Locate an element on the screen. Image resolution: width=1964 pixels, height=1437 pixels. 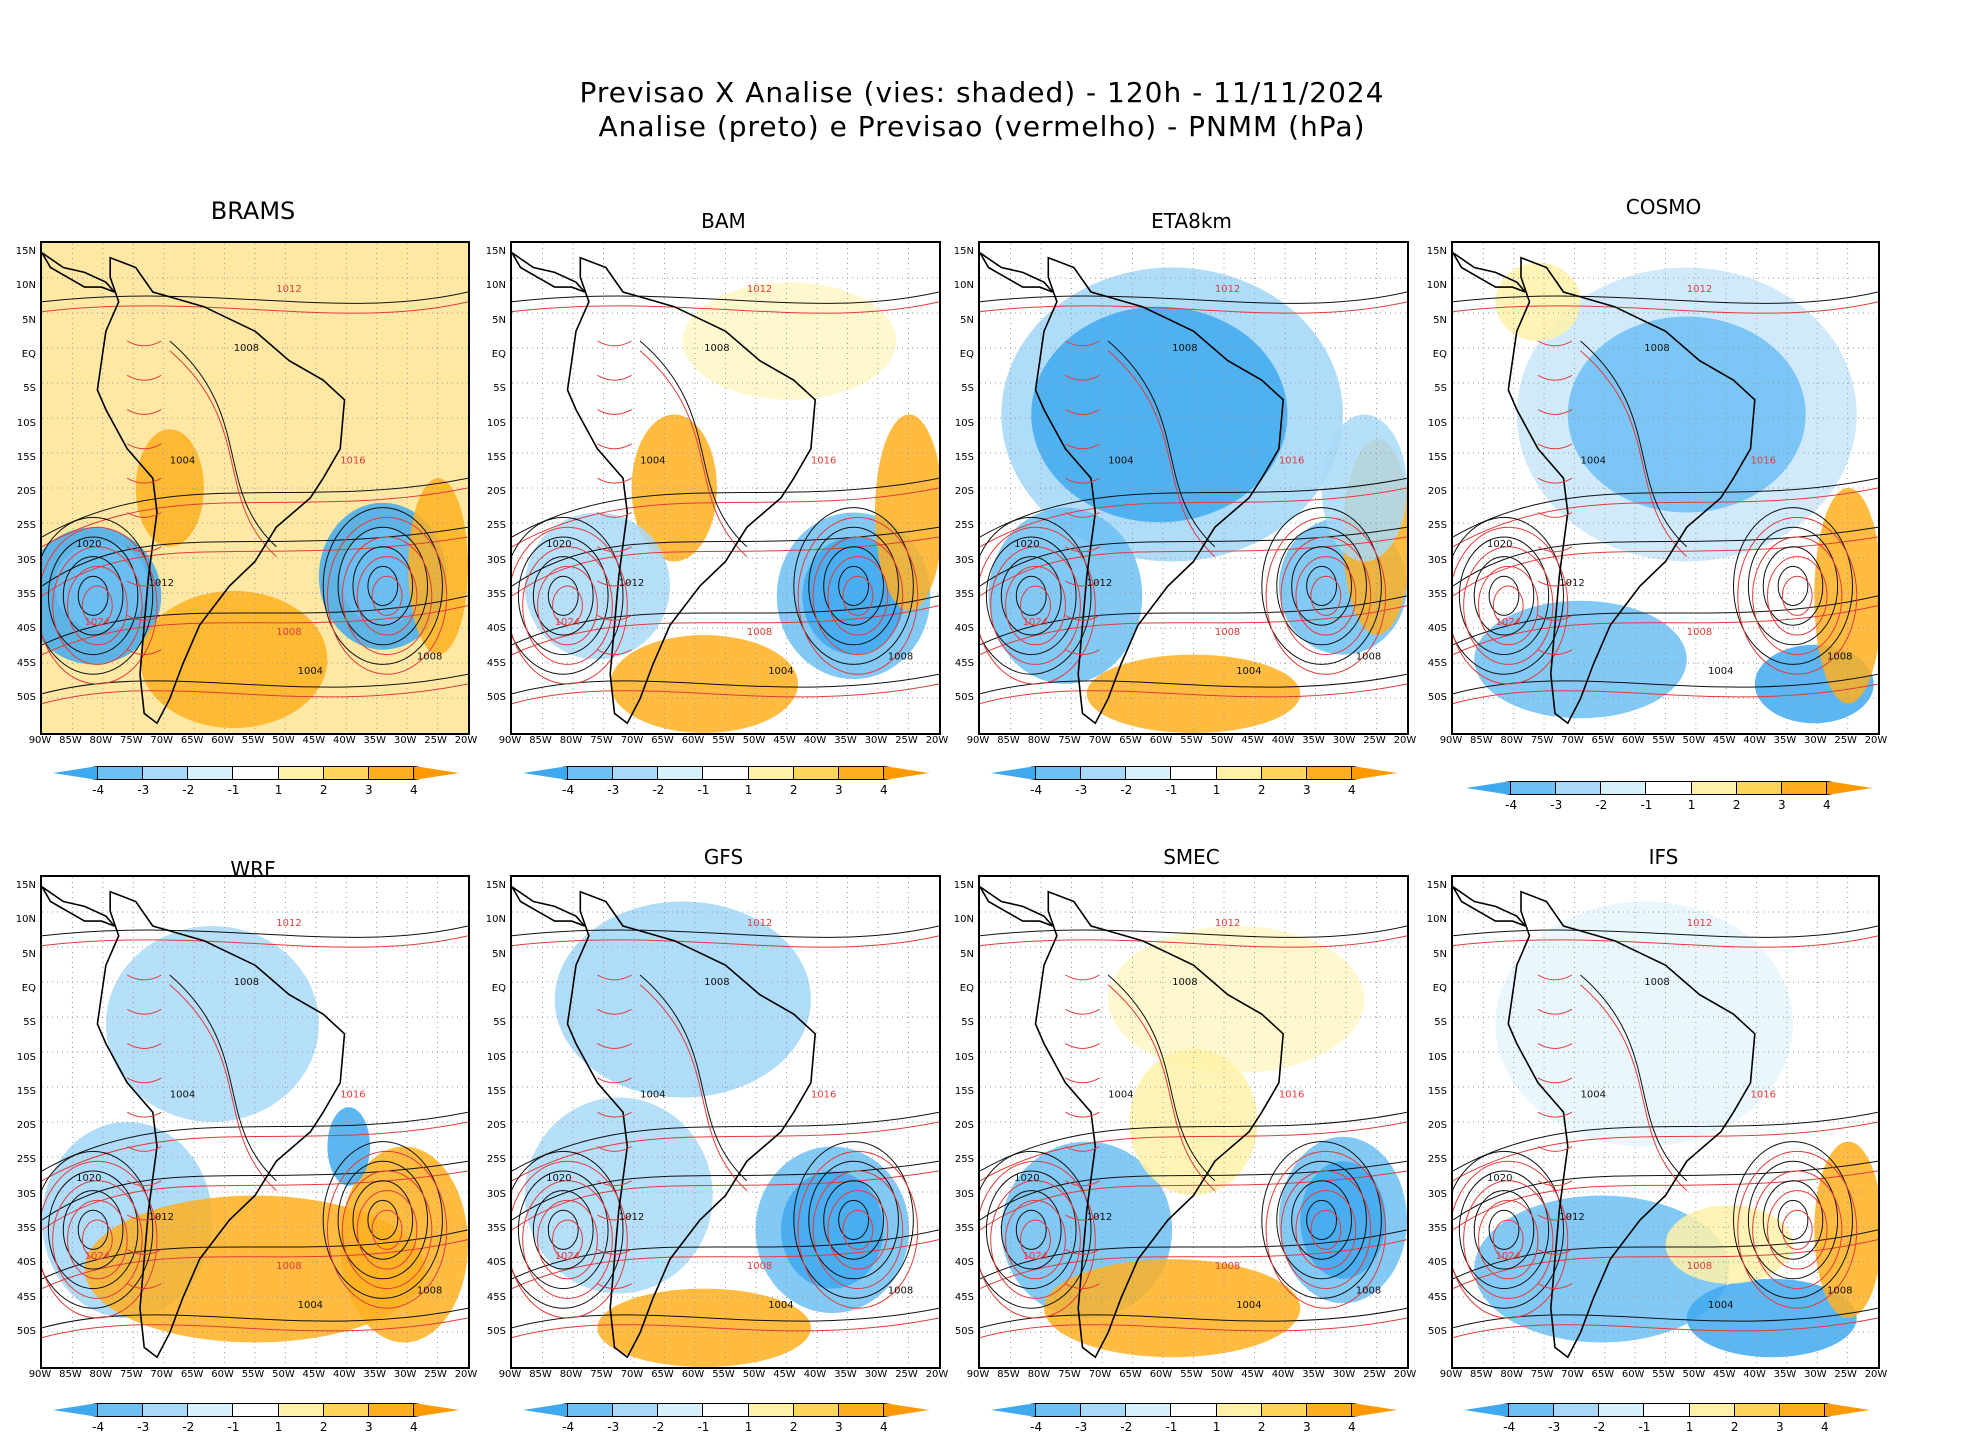
latitude-label: 15N is located at coordinates (25, 251).